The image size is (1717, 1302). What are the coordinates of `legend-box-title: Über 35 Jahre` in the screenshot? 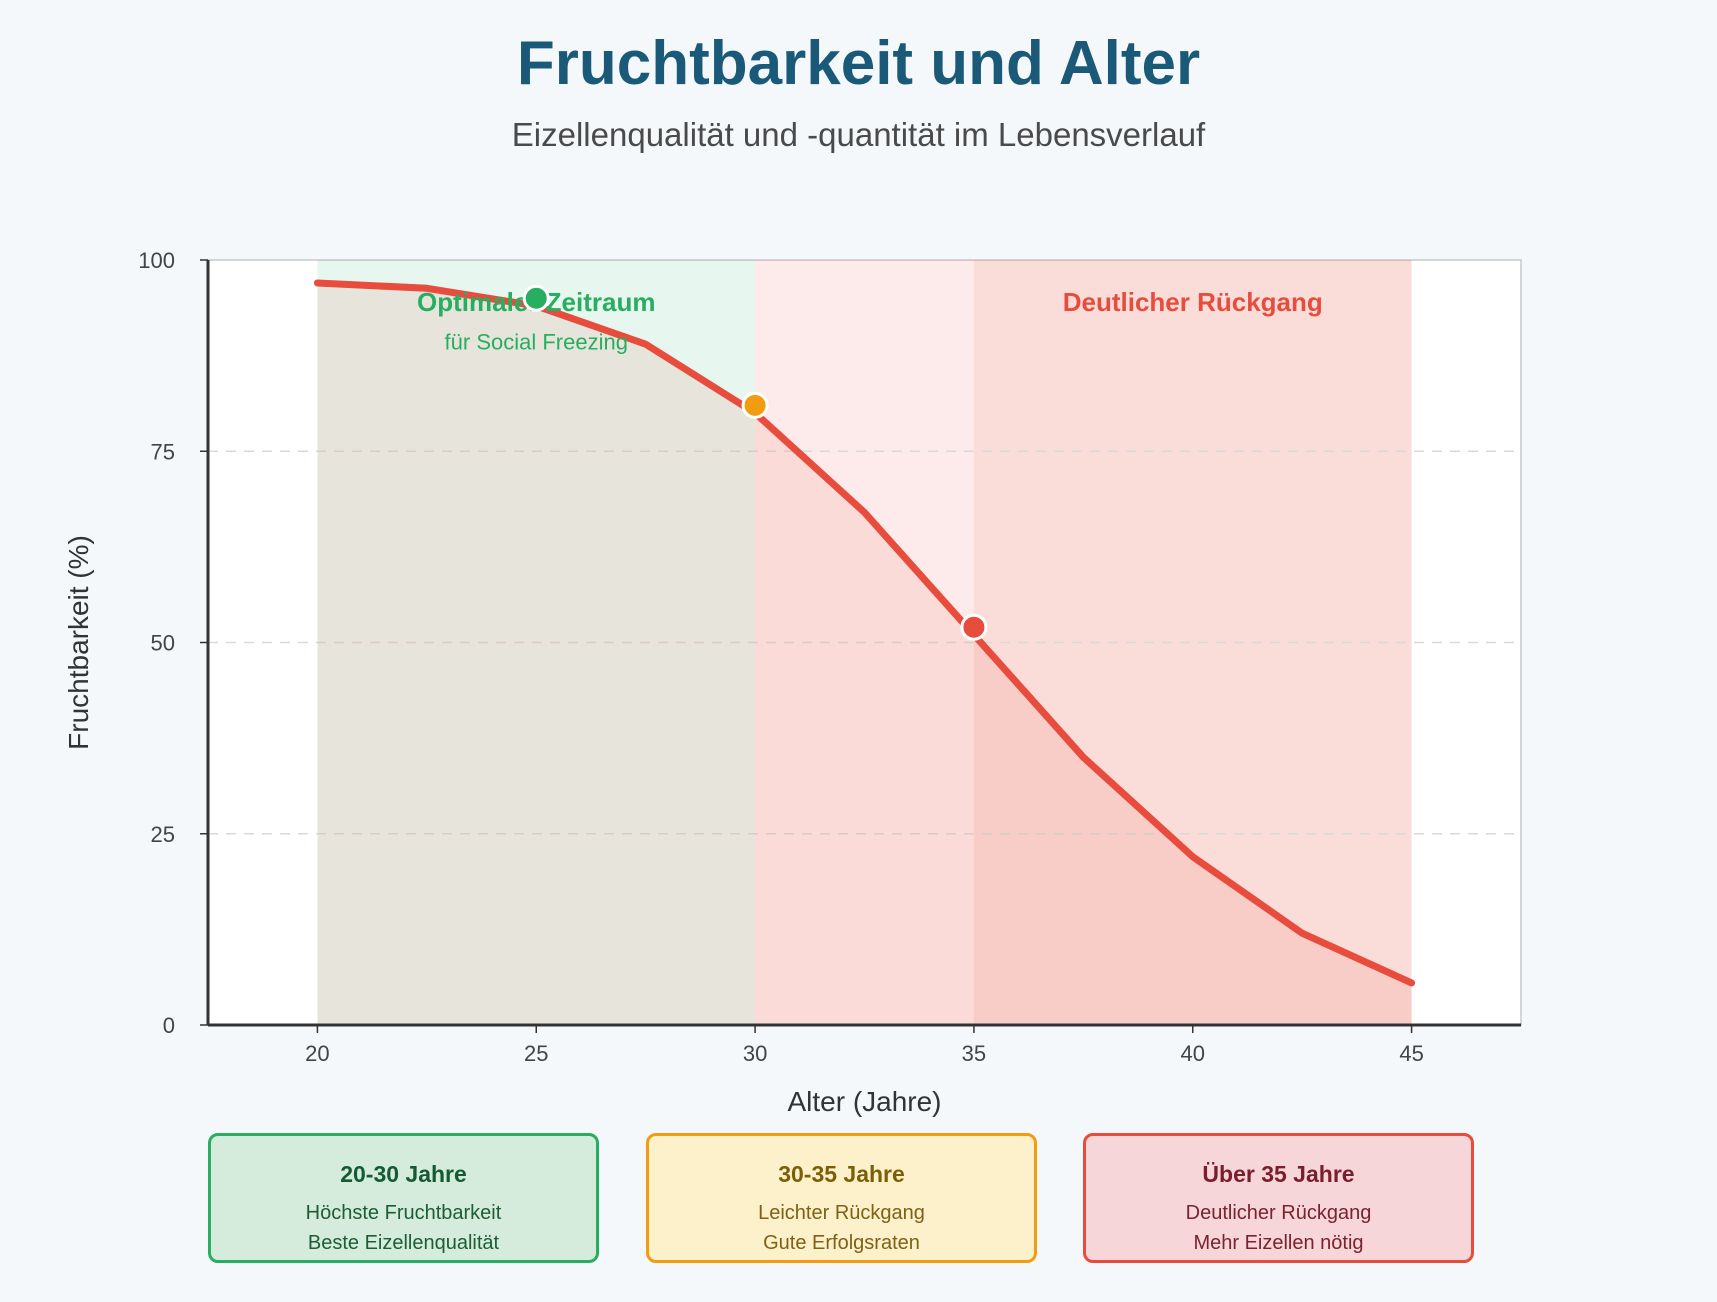 It's located at (1278, 1174).